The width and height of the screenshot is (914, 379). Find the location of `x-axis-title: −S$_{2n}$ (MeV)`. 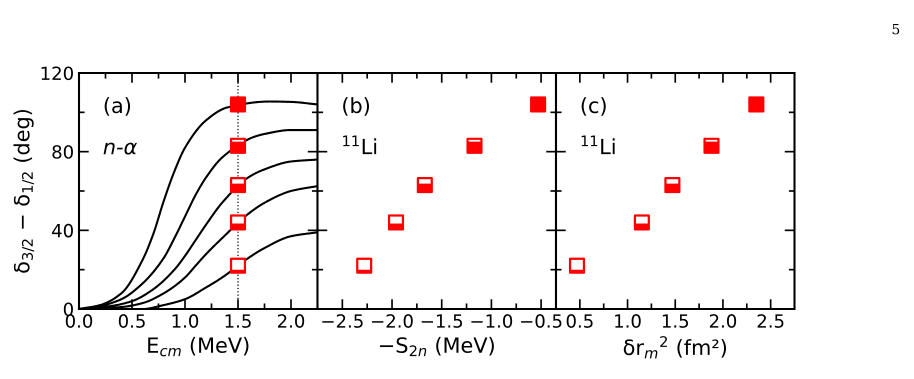

x-axis-title: −S$_{2n}$ (MeV) is located at coordinates (437, 346).